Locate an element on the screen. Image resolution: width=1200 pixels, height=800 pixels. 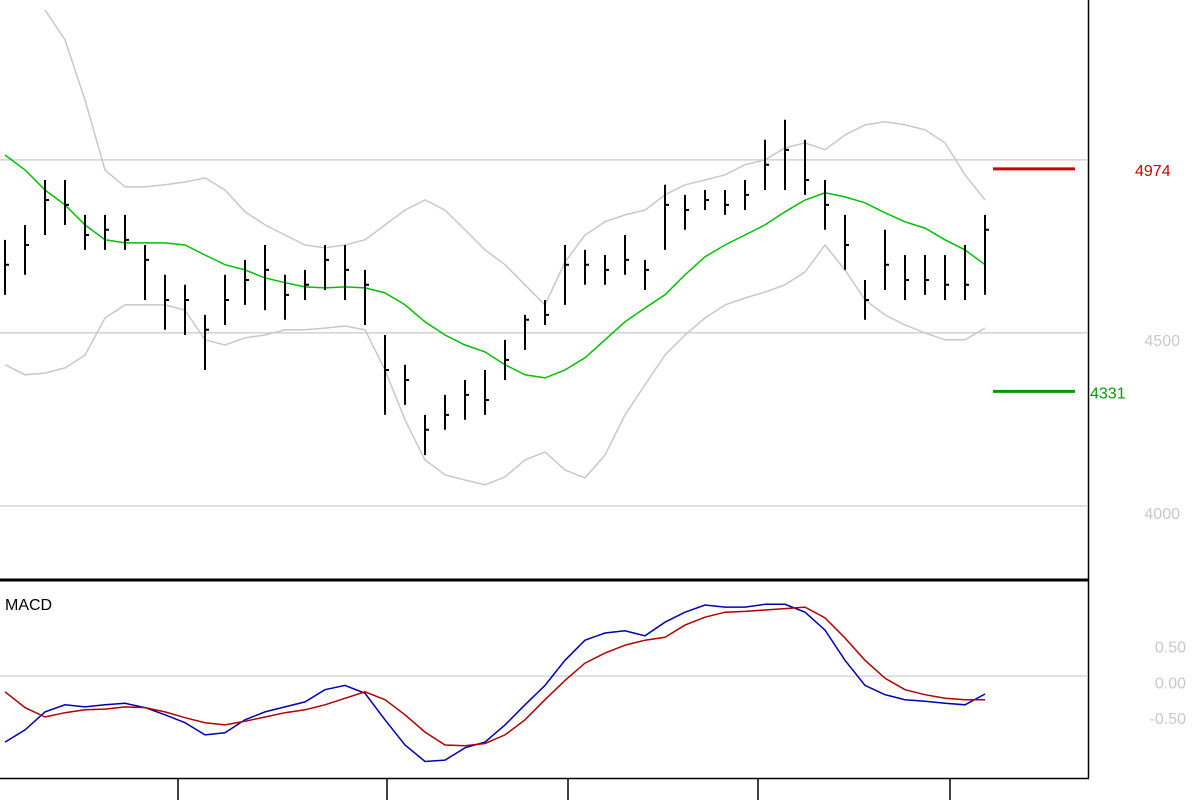
y-tick-label: 4000 is located at coordinates (1162, 514).